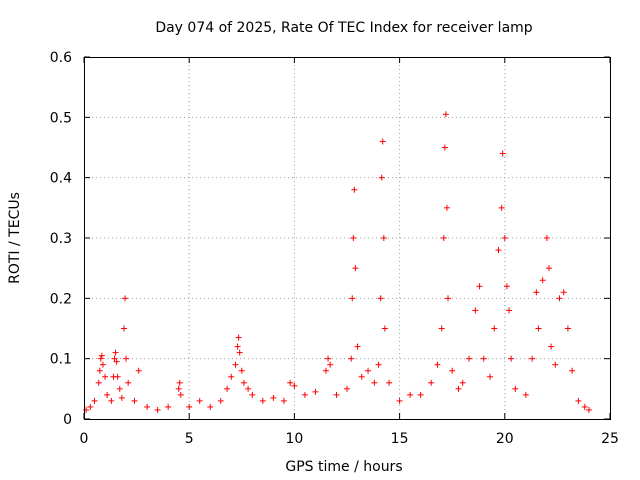 Image resolution: width=640 pixels, height=480 pixels. Describe the element at coordinates (343, 467) in the screenshot. I see `x-axis-label: GPS time / hours` at that location.